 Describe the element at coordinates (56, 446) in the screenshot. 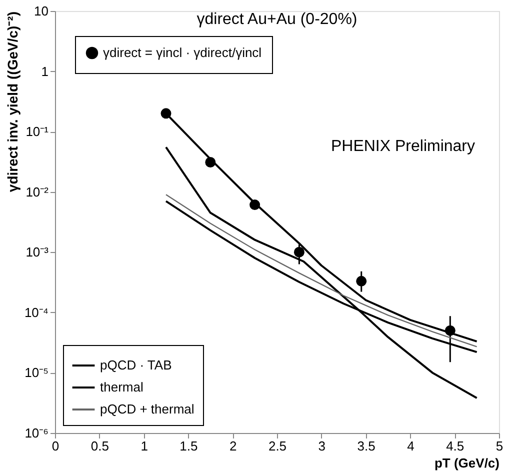

I see `x-tick-label: 0` at that location.